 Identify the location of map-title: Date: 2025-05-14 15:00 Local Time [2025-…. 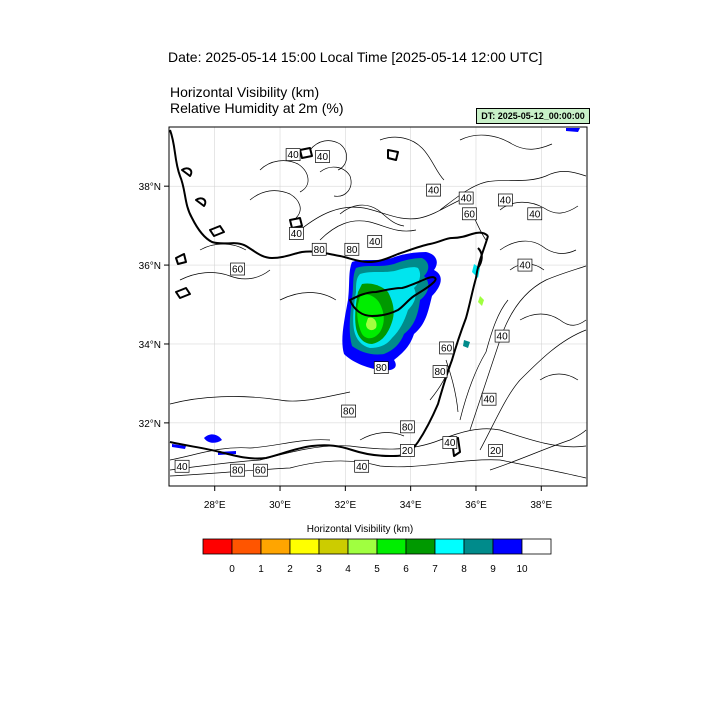
(355, 57).